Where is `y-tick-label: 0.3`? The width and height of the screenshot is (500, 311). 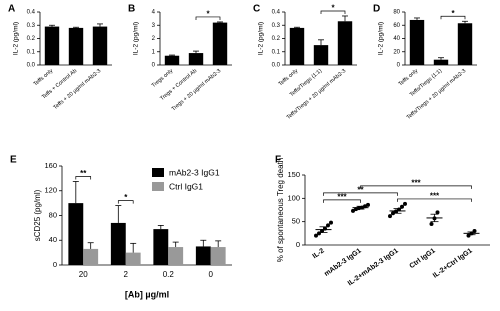 y-tick-label: 0.3 is located at coordinates (276, 26).